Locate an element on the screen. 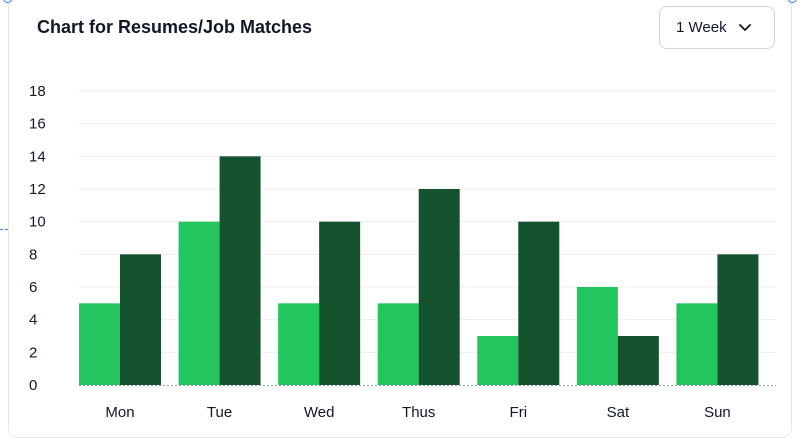 This screenshot has height=442, width=802. y-tick-label: 18 is located at coordinates (37, 91).